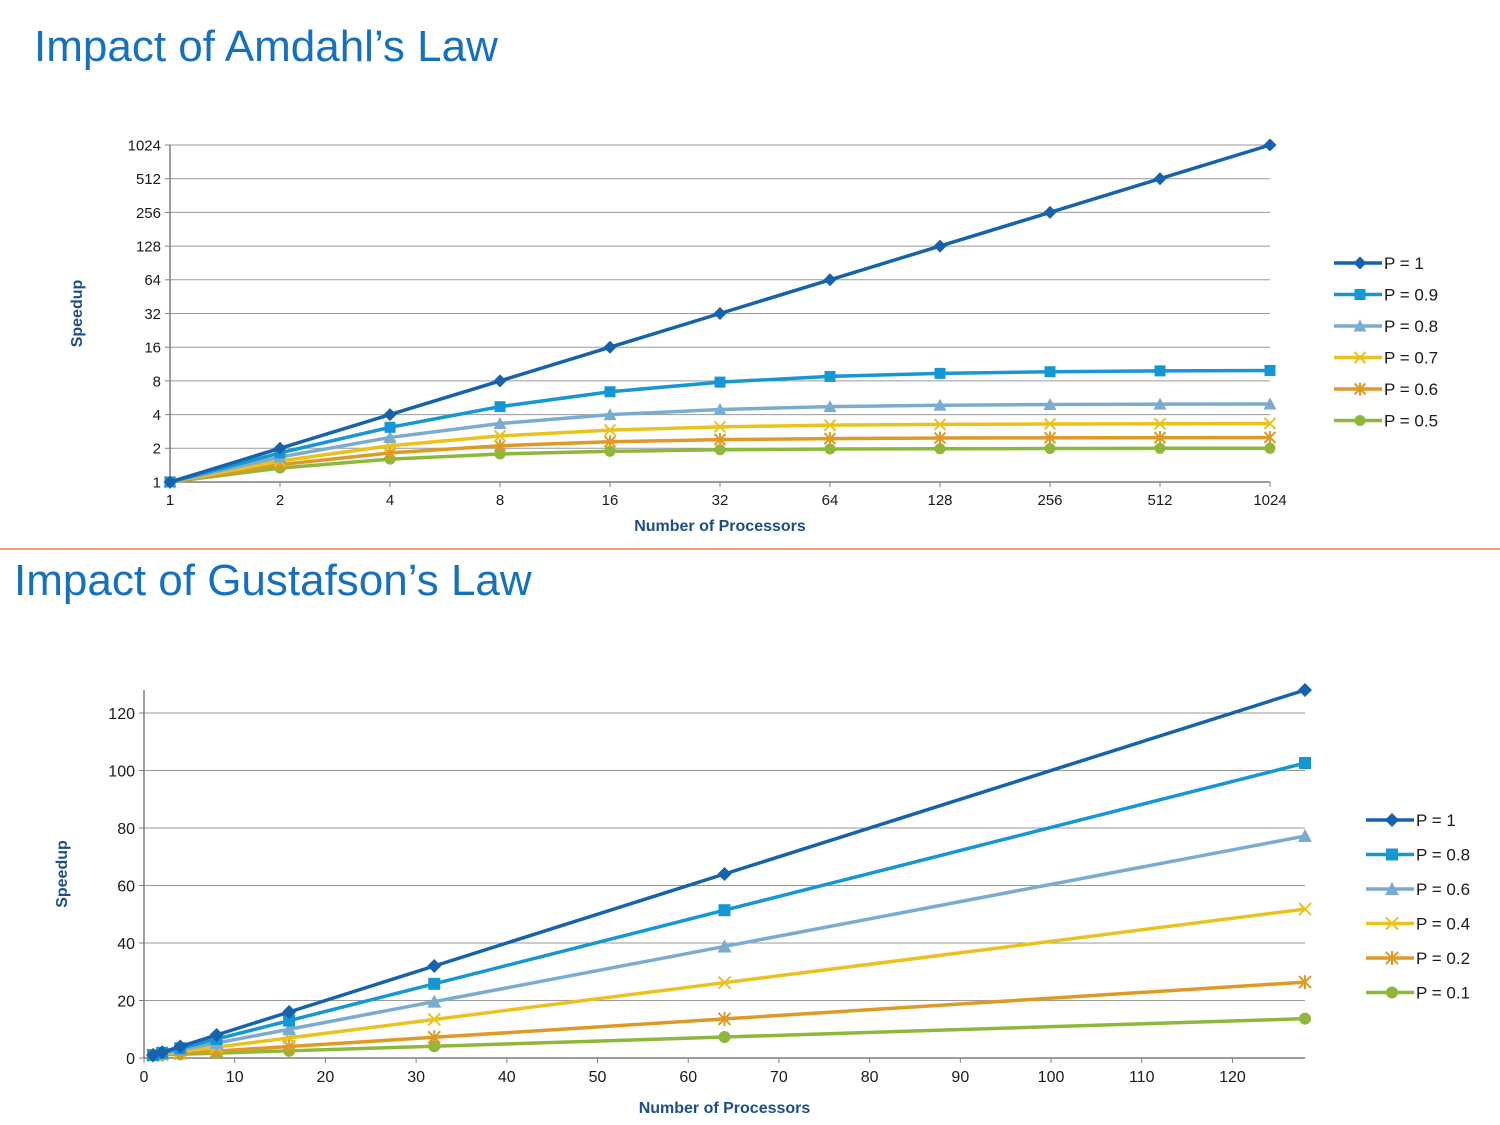 This screenshot has height=1125, width=1500. What do you see at coordinates (1386, 358) in the screenshot?
I see `legend-entry: P = 0.7` at bounding box center [1386, 358].